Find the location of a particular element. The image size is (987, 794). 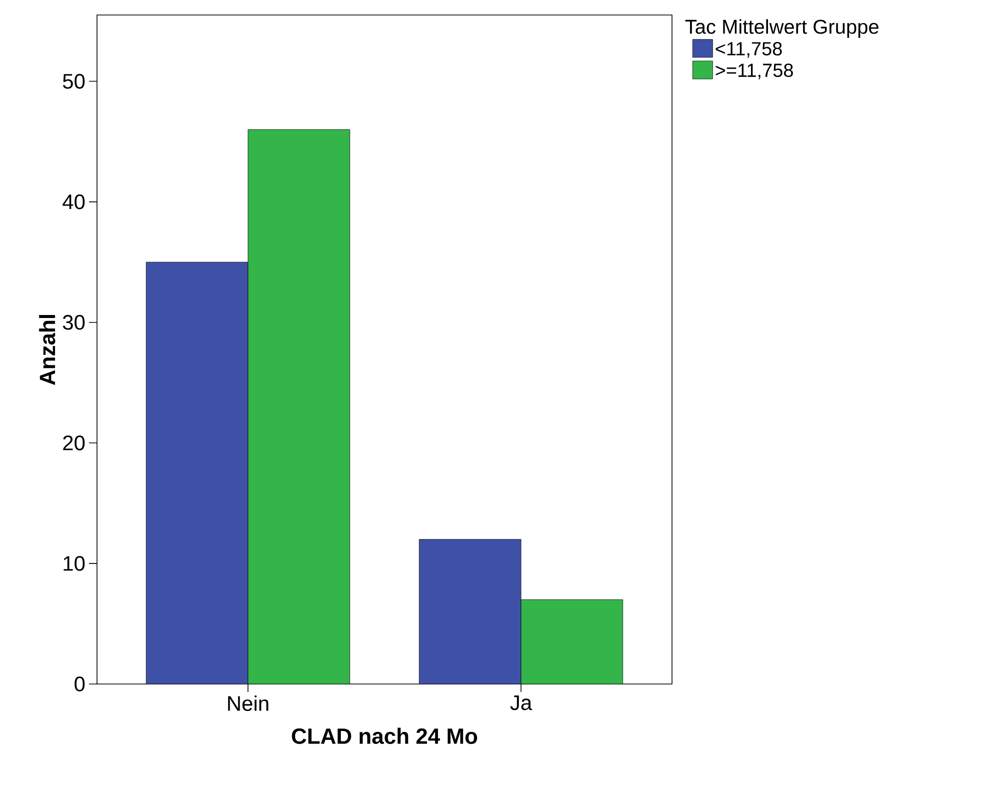

y-axis-title: Anzahl is located at coordinates (47, 349).